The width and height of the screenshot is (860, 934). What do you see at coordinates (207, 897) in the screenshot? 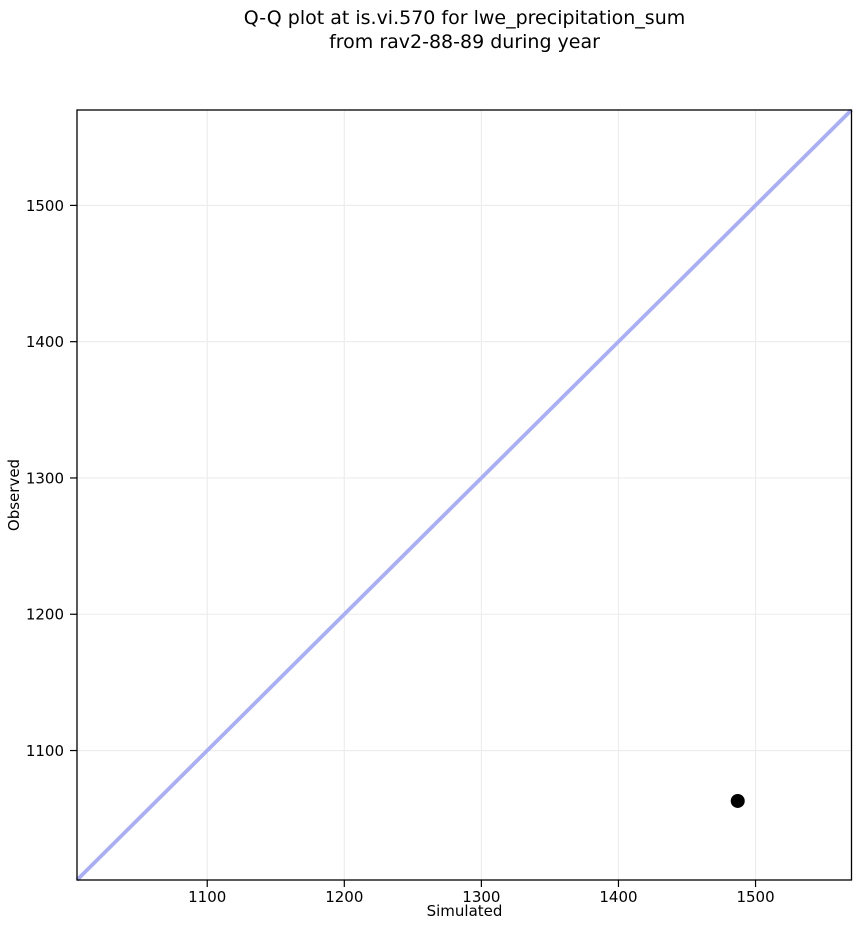
I see `x-tick-label: 1100` at bounding box center [207, 897].